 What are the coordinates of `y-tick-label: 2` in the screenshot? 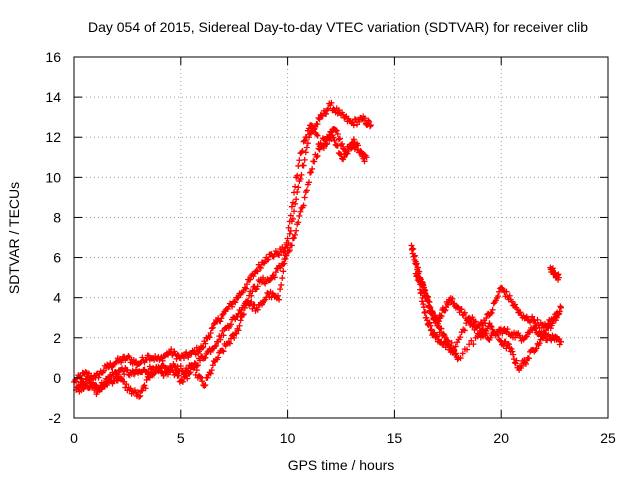 It's located at (57, 338).